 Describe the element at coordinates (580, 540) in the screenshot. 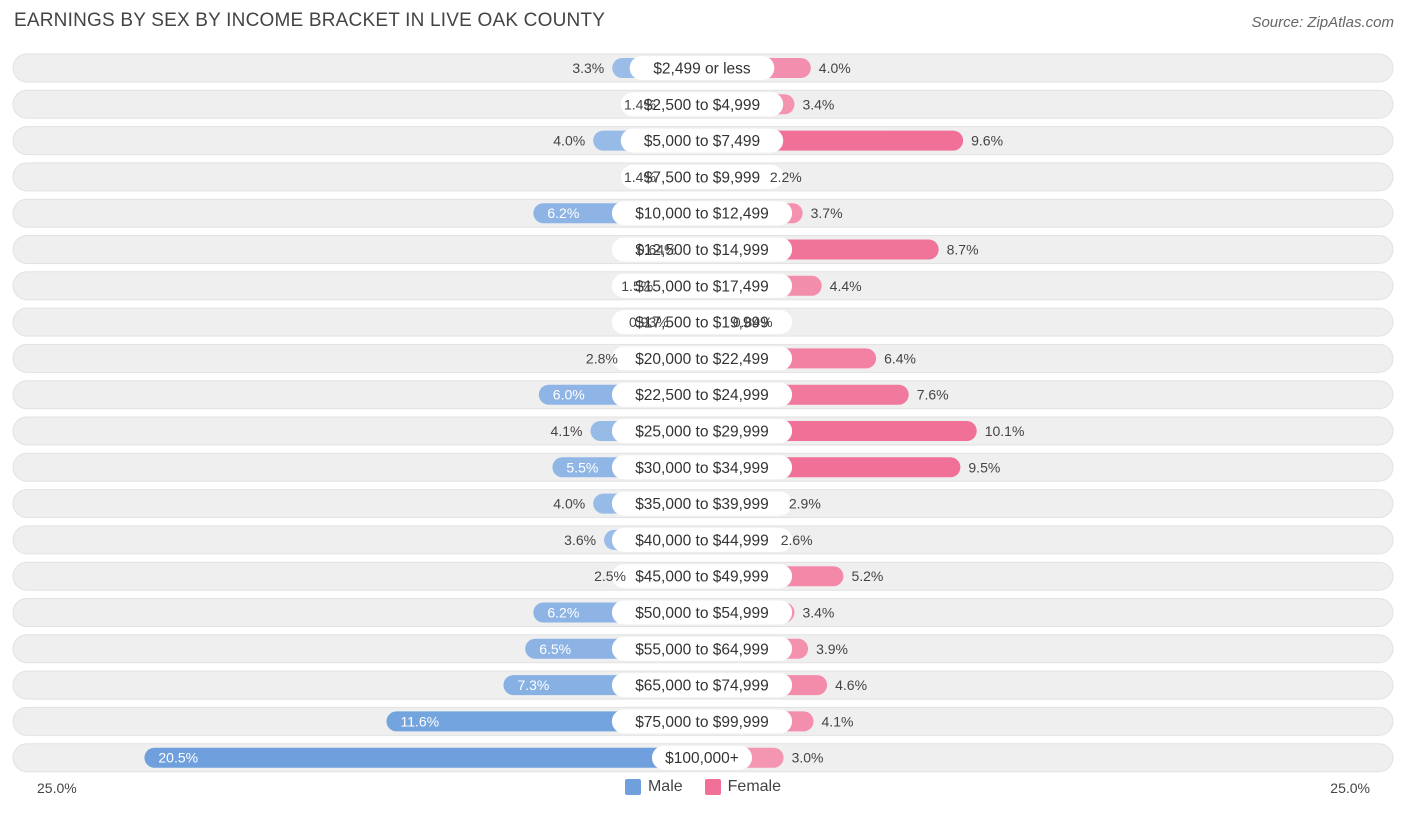

I see `male-value-label: 3.6%` at that location.